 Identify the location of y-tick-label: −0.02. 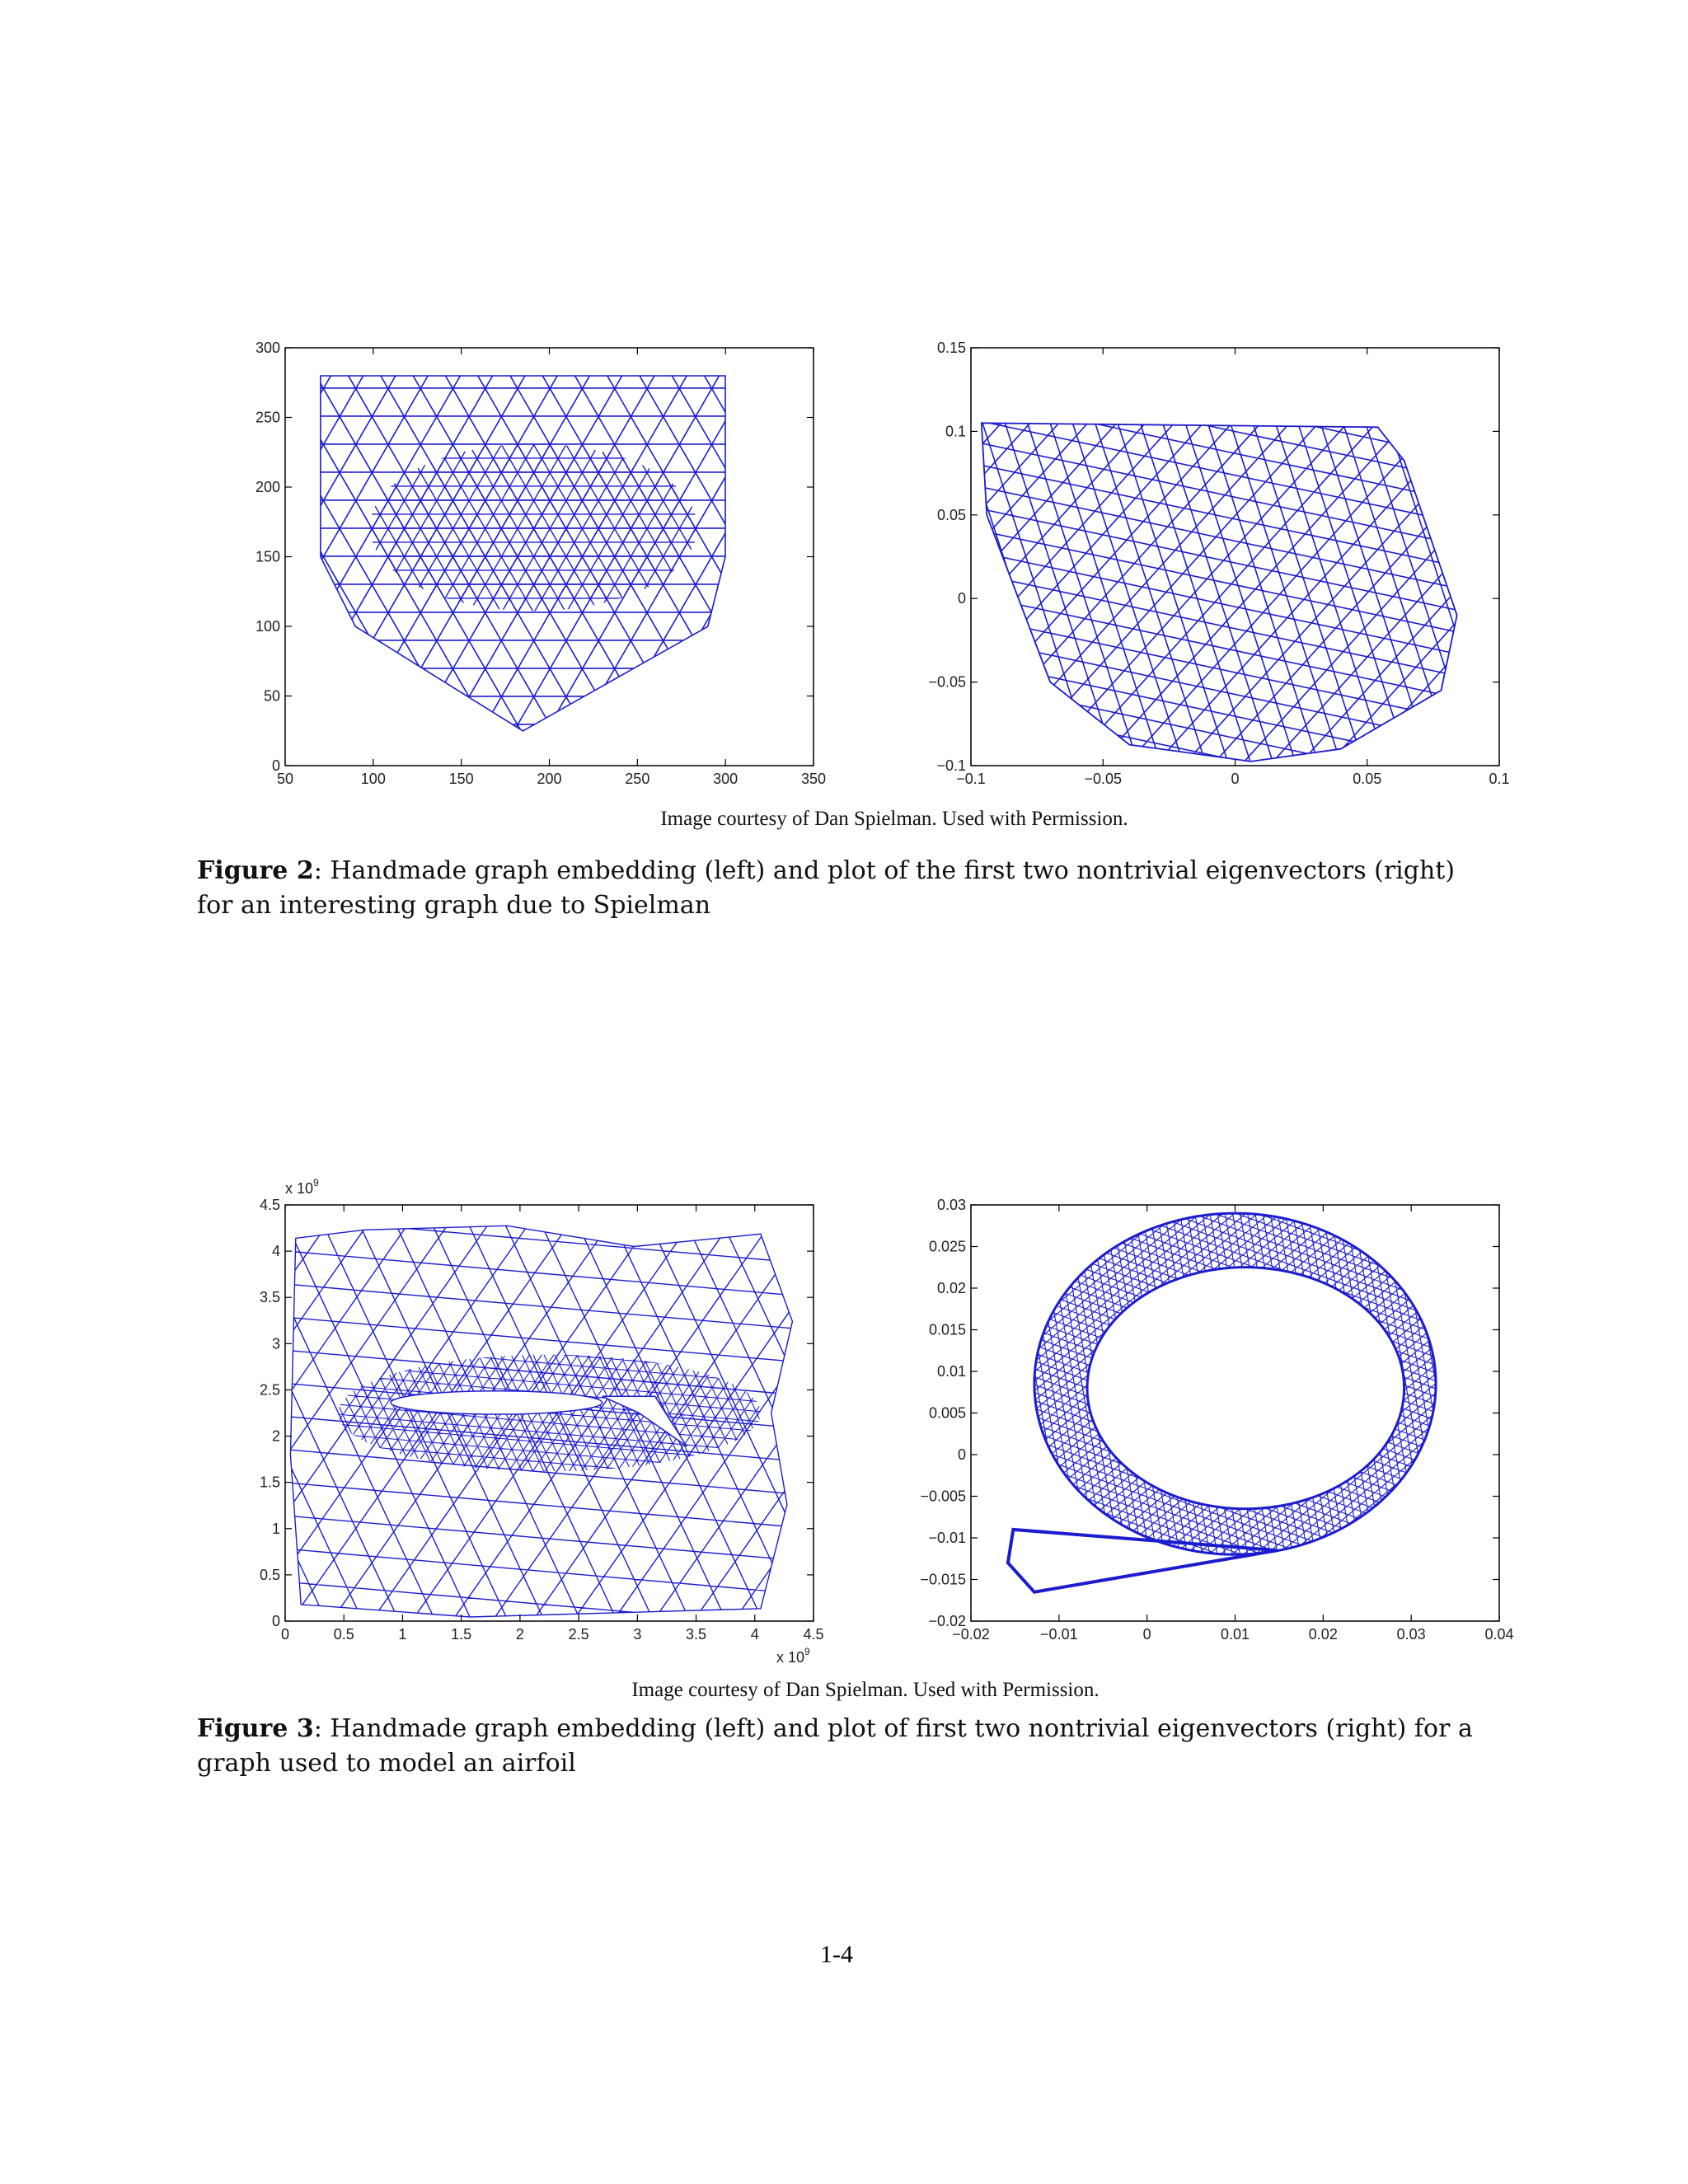
(947, 1621).